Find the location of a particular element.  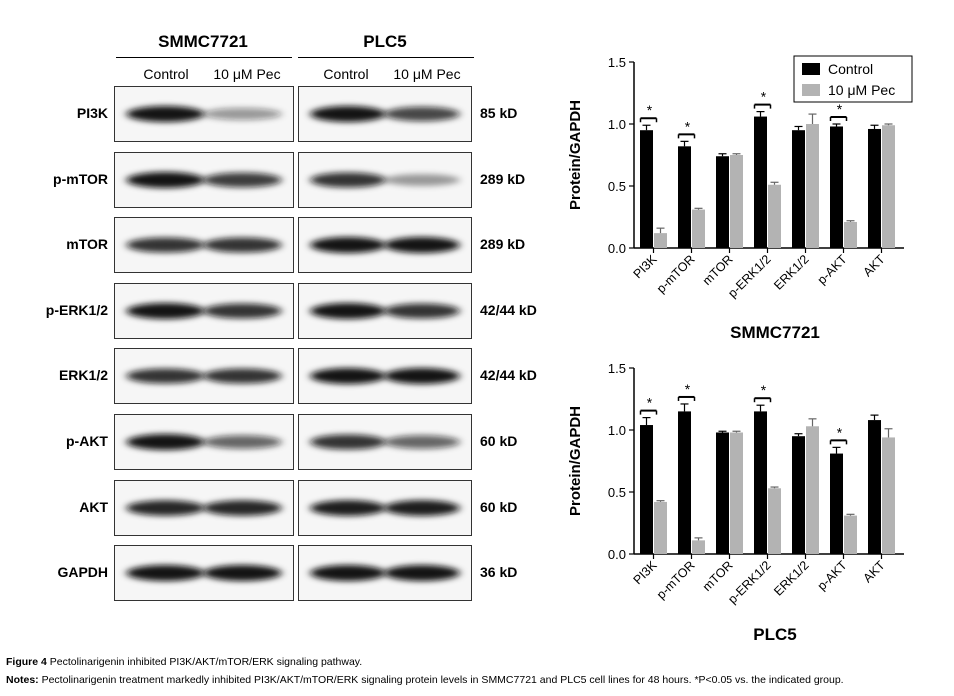

condition-label-smmc-control: Control is located at coordinates (166, 74).